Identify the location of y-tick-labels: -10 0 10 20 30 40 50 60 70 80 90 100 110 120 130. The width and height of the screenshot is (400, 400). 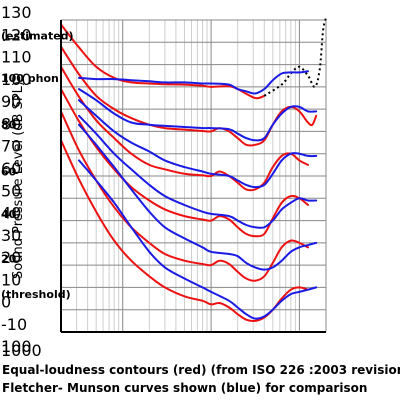
(16, 168).